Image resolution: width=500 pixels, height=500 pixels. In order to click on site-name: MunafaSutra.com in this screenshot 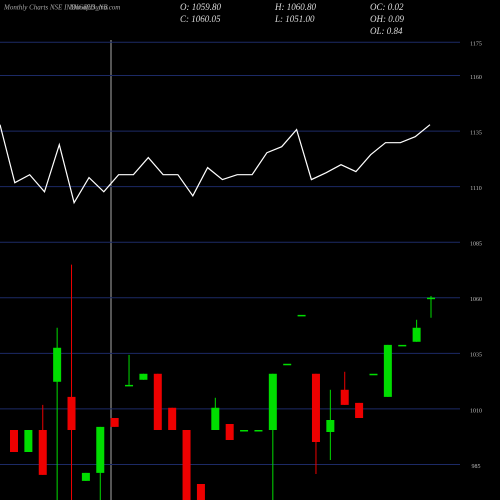, I will do `click(94, 8)`.